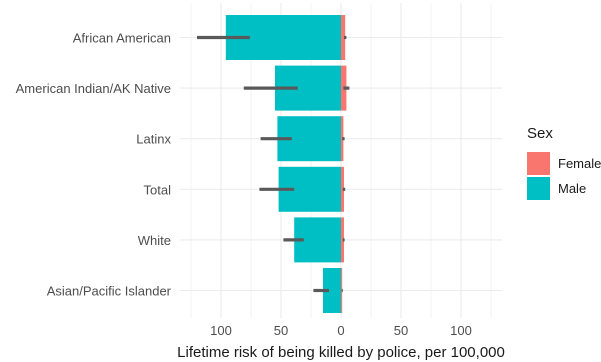 This screenshot has width=601, height=362. What do you see at coordinates (579, 163) in the screenshot?
I see `legend-label-female: Female` at bounding box center [579, 163].